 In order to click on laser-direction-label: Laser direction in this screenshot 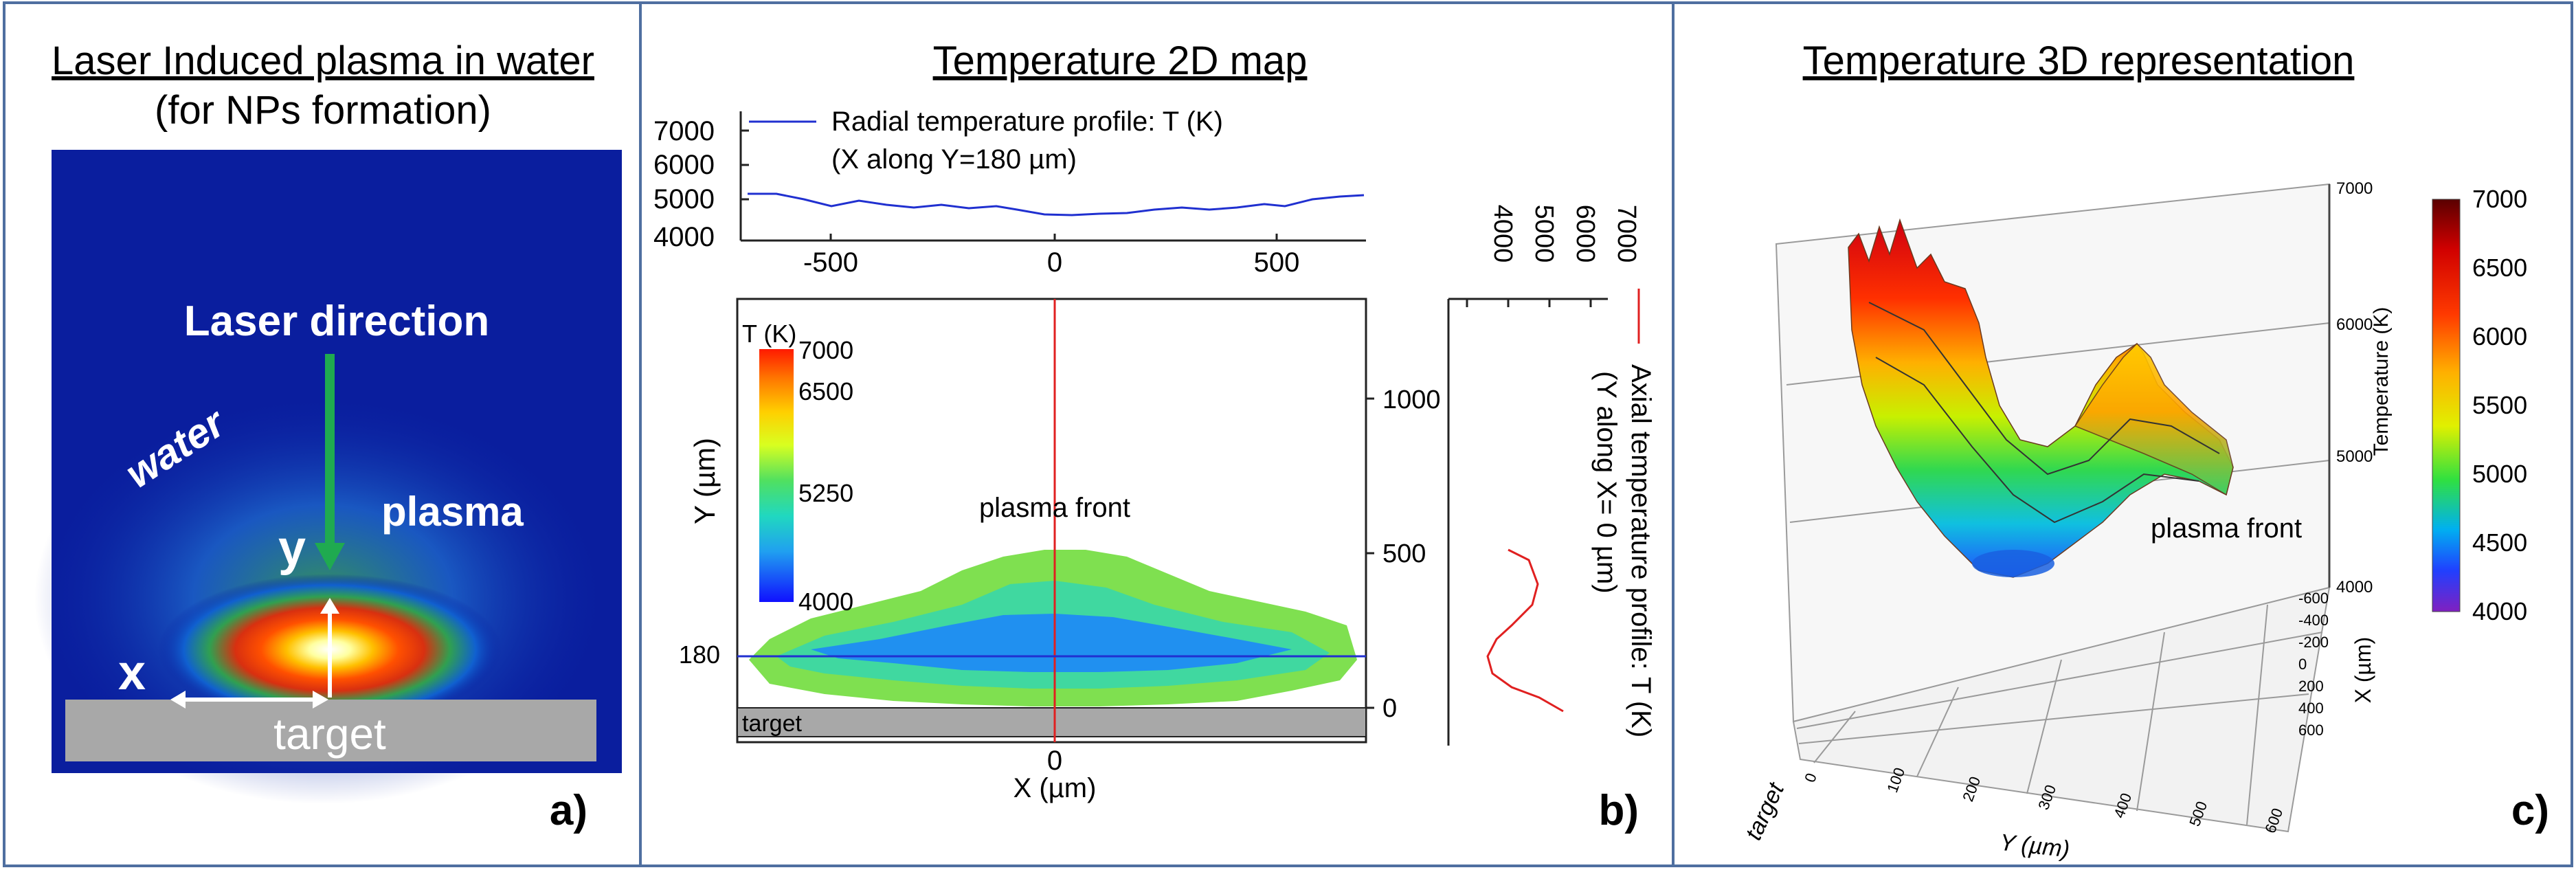, I will do `click(336, 321)`.